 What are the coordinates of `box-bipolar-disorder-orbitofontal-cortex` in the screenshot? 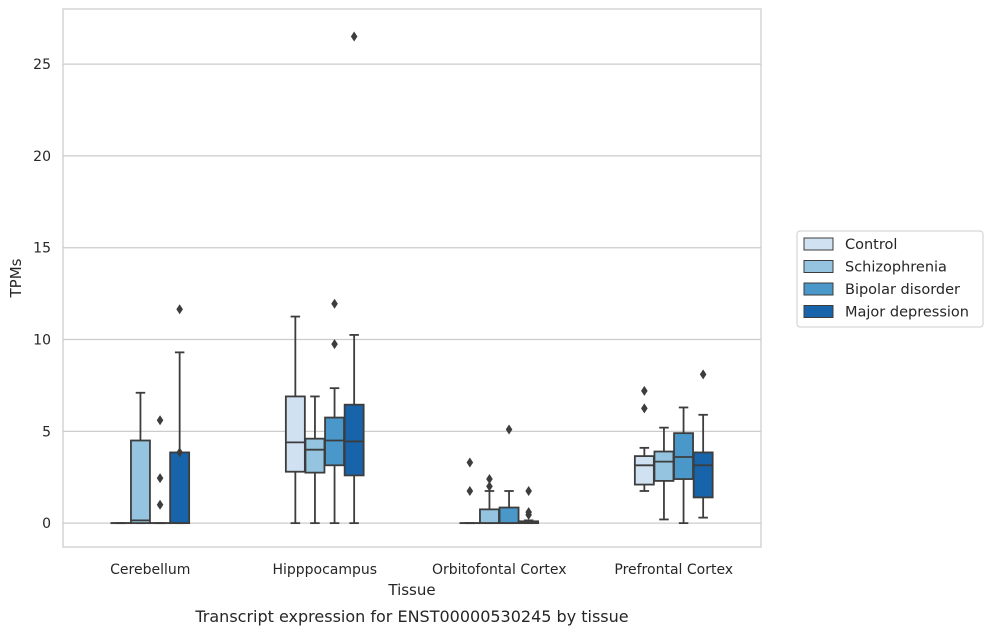 It's located at (509, 474).